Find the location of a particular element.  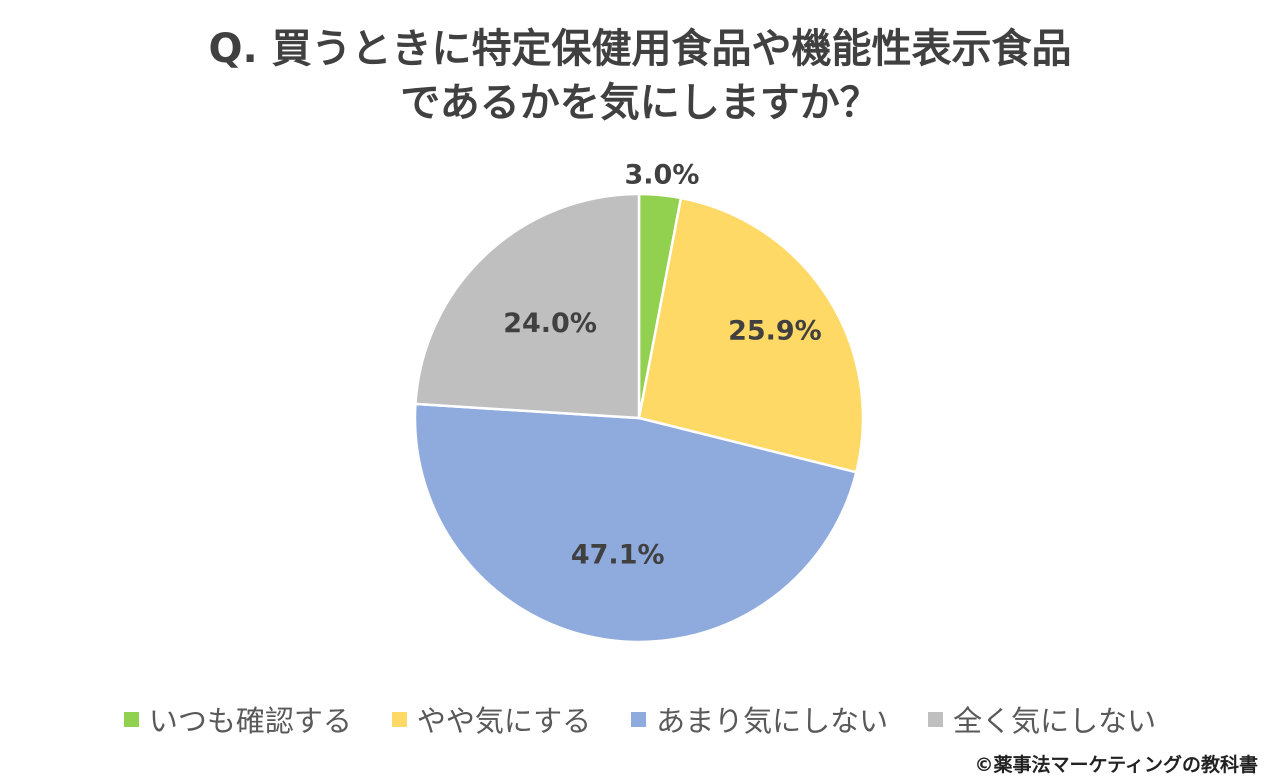

legend-swatch-always is located at coordinates (131, 719).